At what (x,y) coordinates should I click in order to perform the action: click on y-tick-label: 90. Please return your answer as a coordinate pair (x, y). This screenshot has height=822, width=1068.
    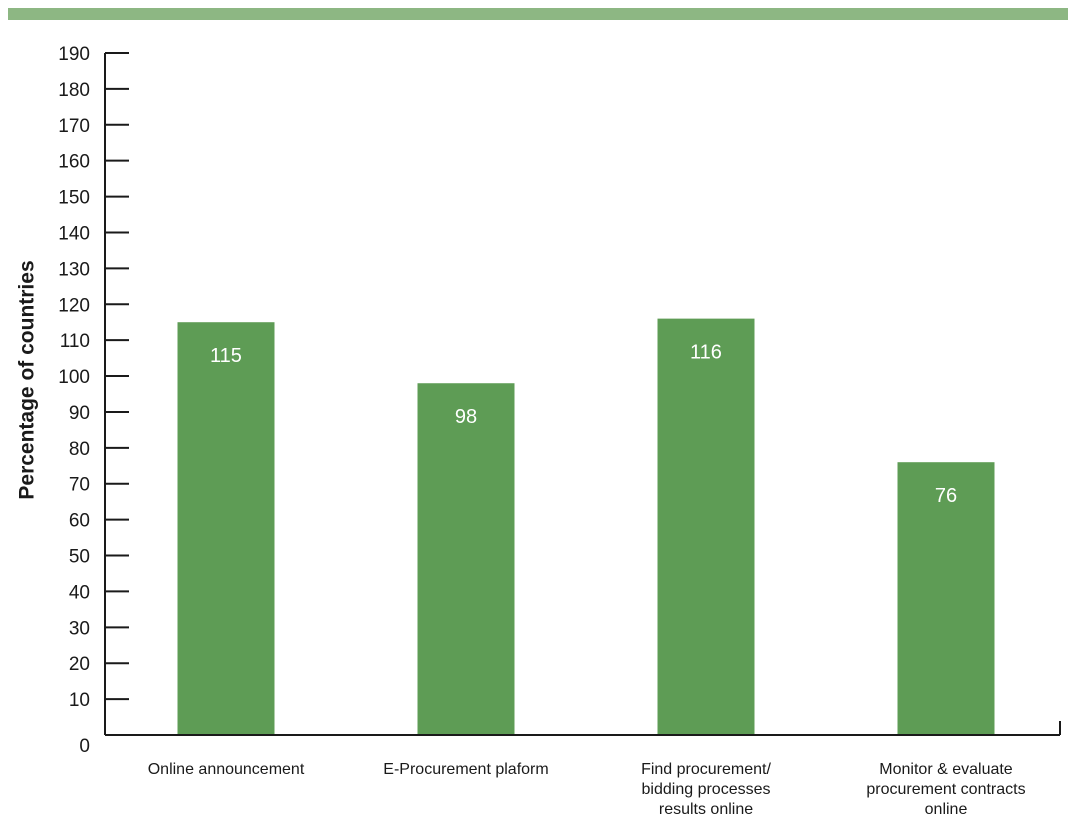
    Looking at the image, I should click on (79, 413).